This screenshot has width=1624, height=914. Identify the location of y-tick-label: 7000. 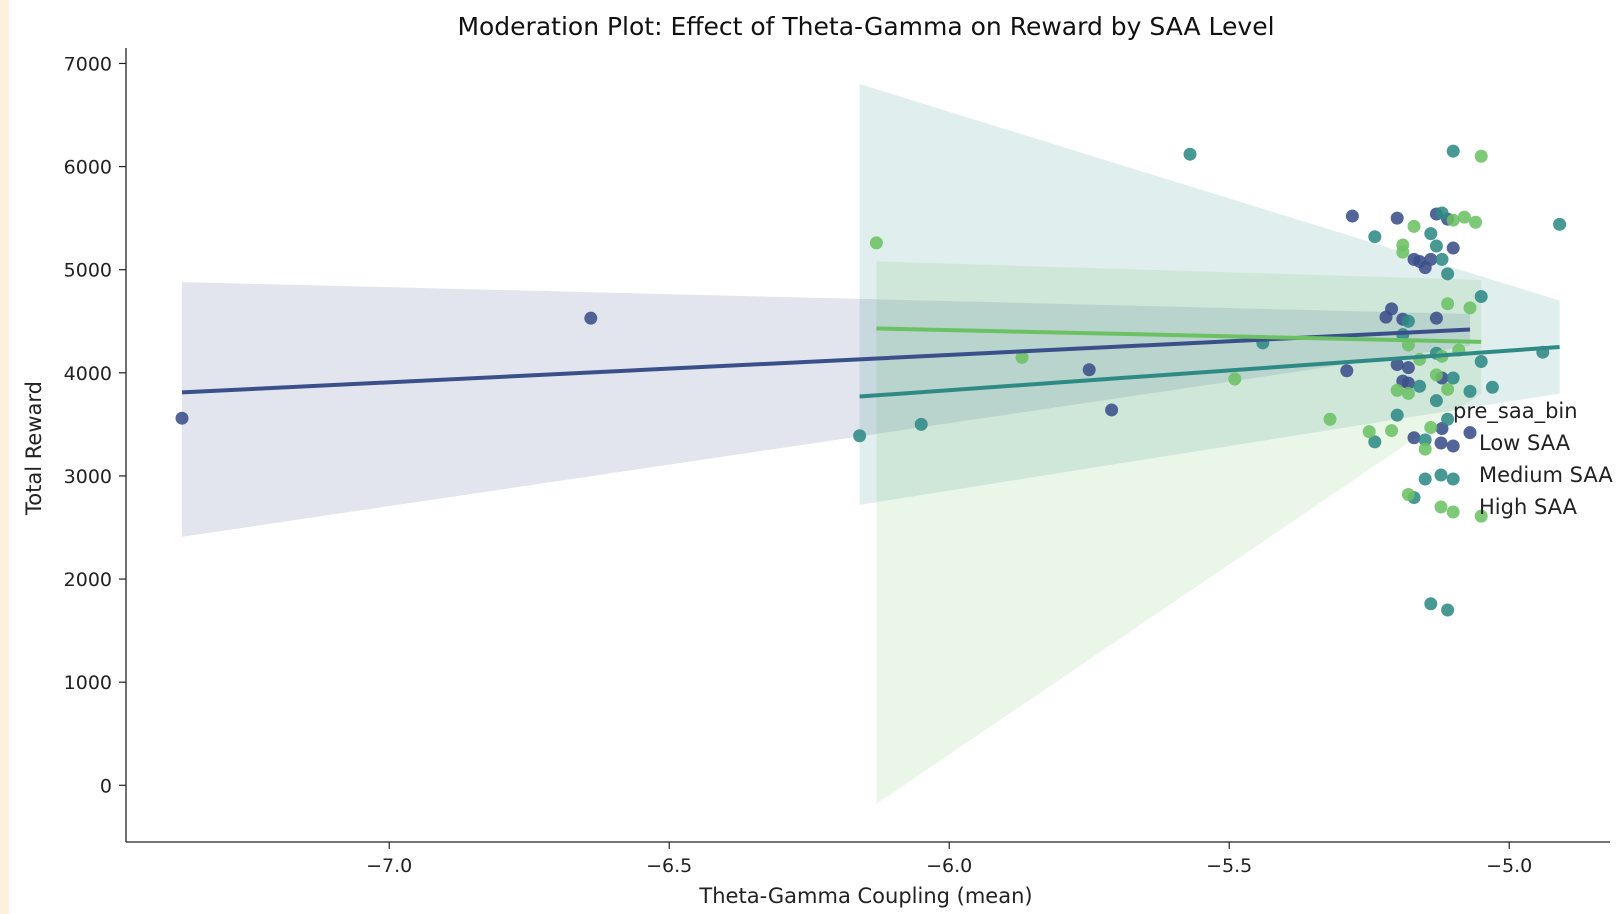
(88, 64).